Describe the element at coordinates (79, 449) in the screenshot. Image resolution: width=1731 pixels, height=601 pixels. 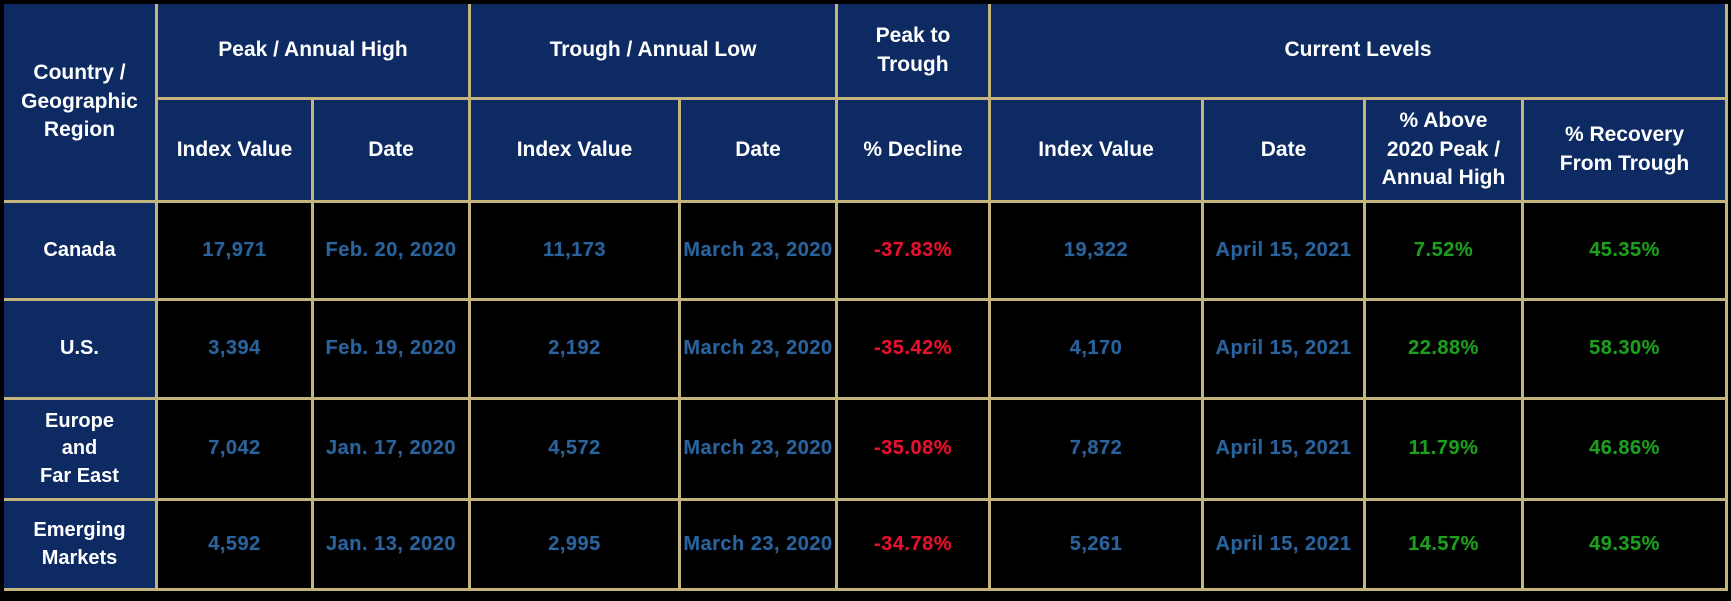
I see `region-cell-europe-far-east: Europe and Far East` at that location.